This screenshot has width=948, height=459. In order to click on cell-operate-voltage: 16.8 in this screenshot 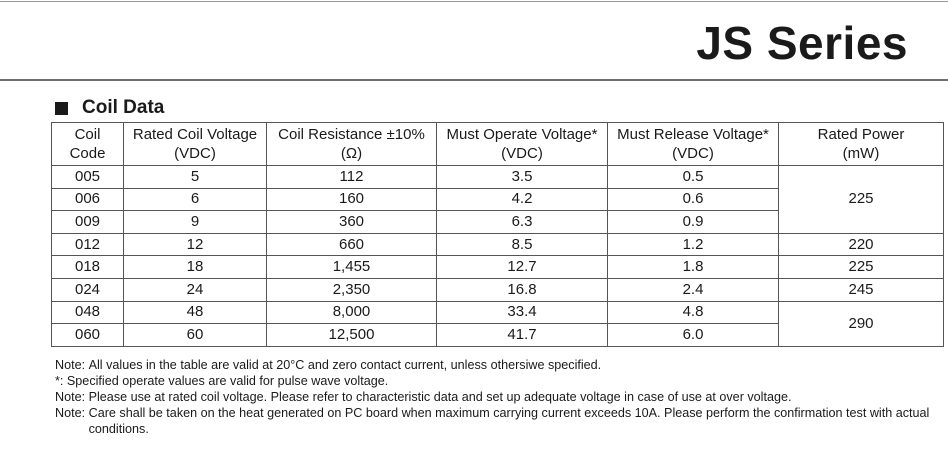, I will do `click(522, 289)`.